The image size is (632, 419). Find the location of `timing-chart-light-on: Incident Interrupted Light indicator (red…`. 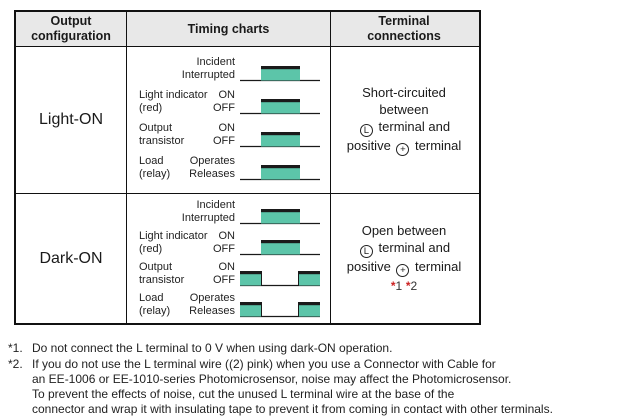

timing-chart-light-on: Incident Interrupted Light indicator (red… is located at coordinates (229, 120).